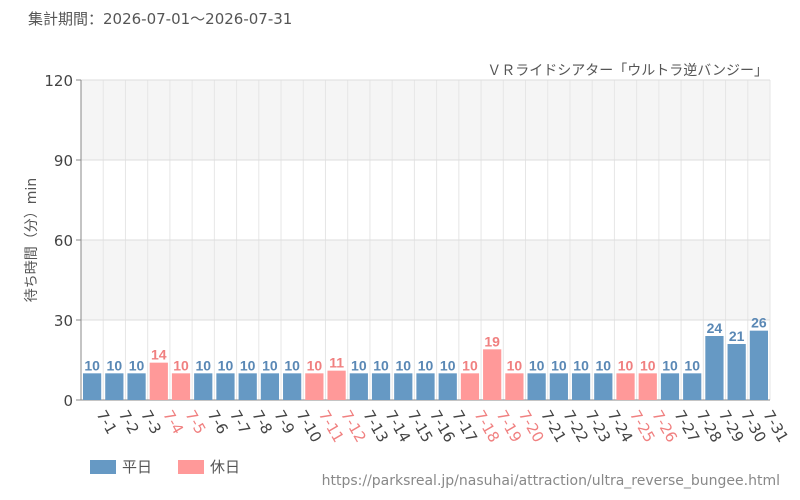 This screenshot has width=800, height=500. Describe the element at coordinates (107, 422) in the screenshot. I see `x-tick-label-7-1: 7-1` at that location.